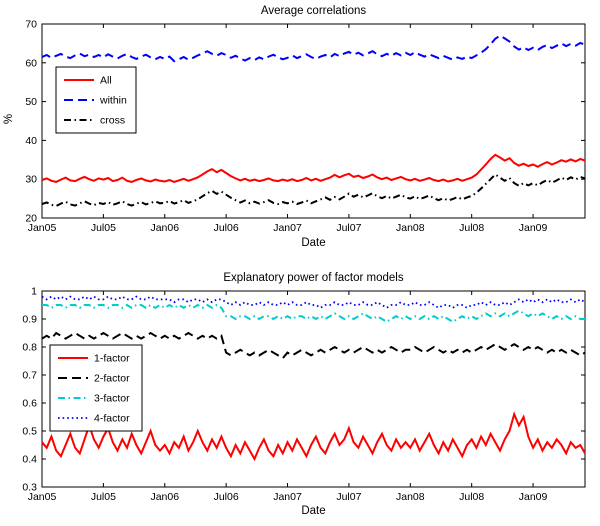  Describe the element at coordinates (31, 63) in the screenshot. I see `y-tick-label: 60` at that location.